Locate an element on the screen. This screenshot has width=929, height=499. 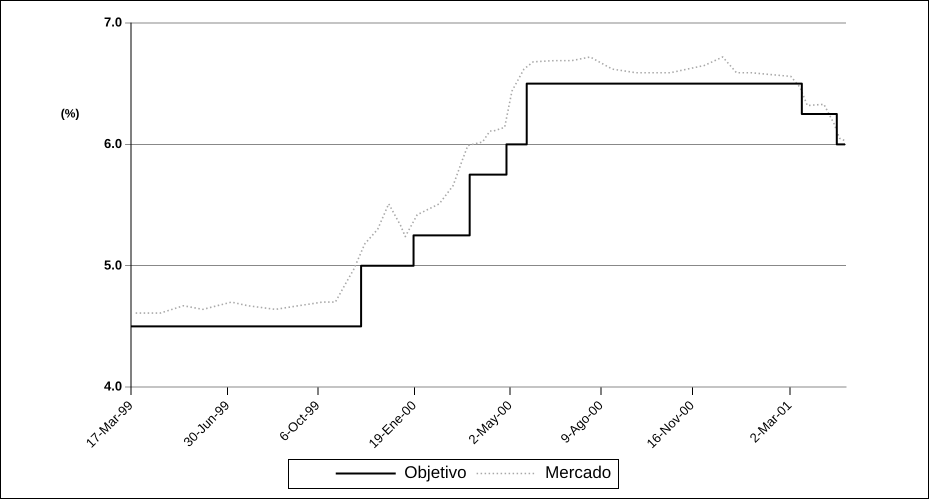
legend-label: Objetivo is located at coordinates (435, 472).